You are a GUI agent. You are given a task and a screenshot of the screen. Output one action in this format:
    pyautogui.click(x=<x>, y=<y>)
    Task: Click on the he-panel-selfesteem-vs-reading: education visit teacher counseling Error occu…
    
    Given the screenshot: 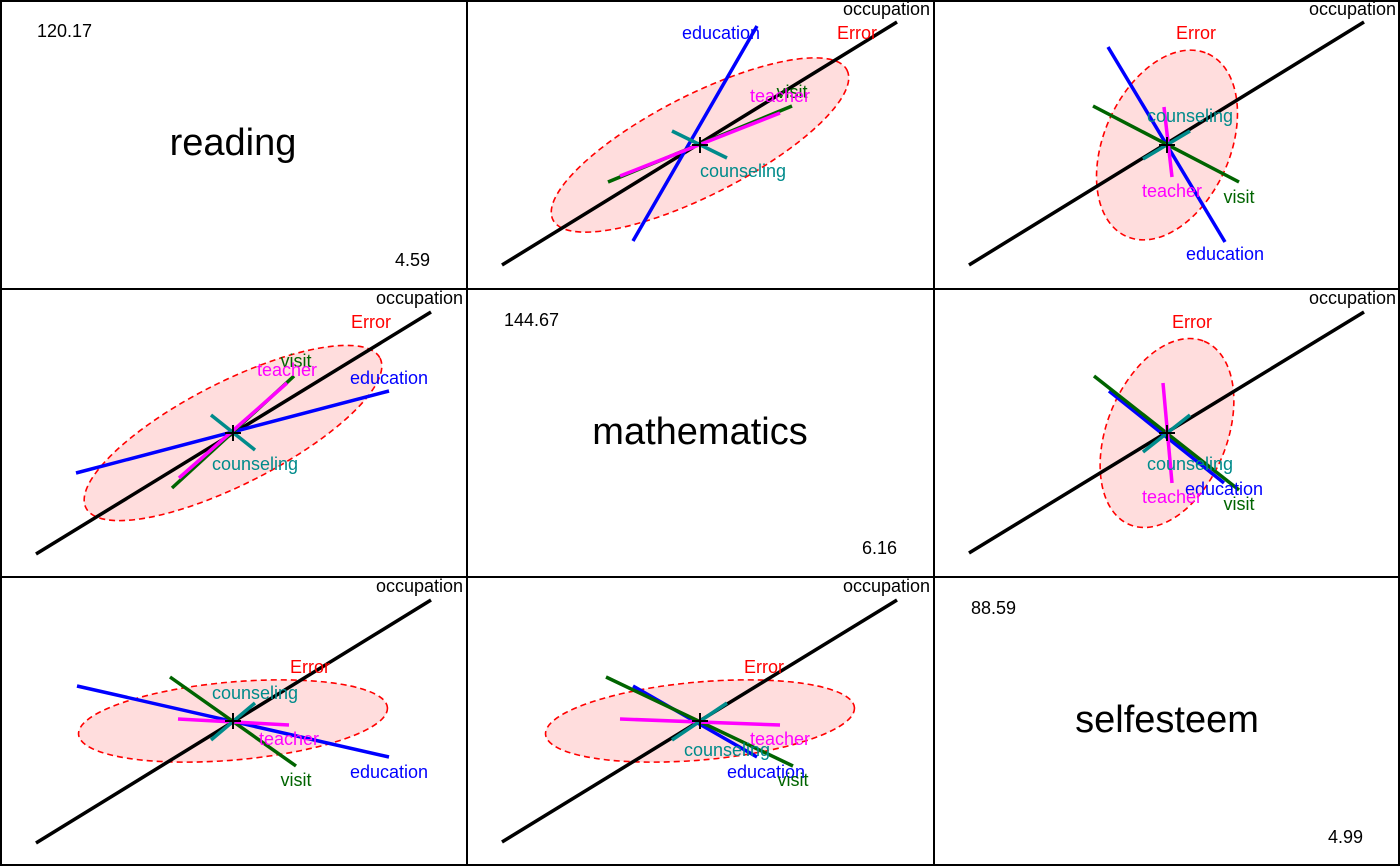 What is the action you would take?
    pyautogui.click(x=249, y=710)
    